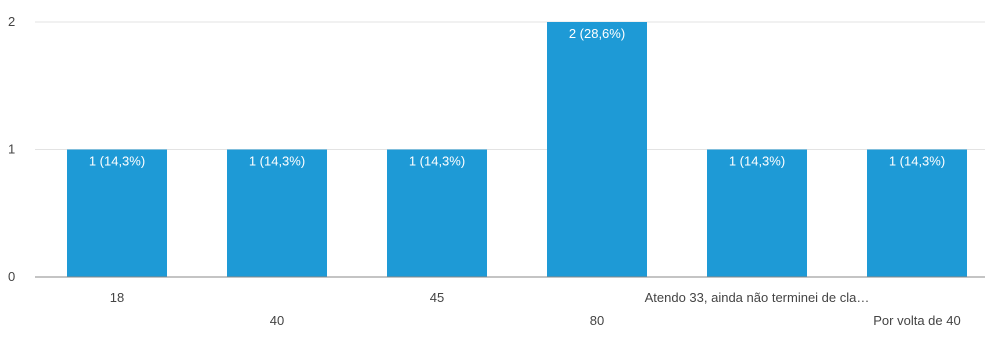  What do you see at coordinates (597, 320) in the screenshot?
I see `x-category-label: 80` at bounding box center [597, 320].